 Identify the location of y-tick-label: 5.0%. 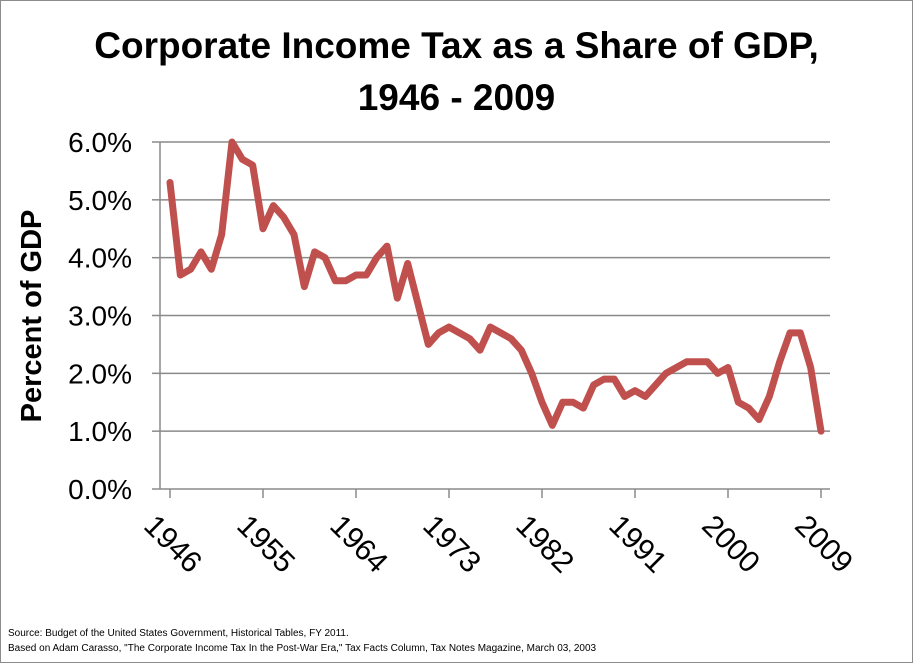
(100, 200).